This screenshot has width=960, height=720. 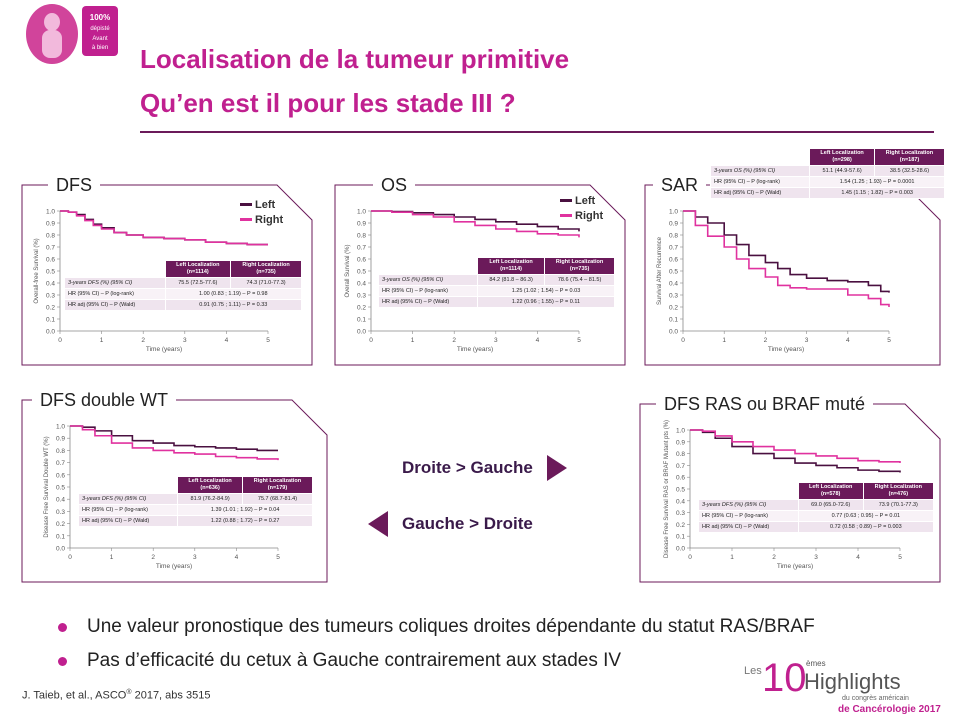 I want to click on legend-label-right: Right, so click(x=269, y=219).